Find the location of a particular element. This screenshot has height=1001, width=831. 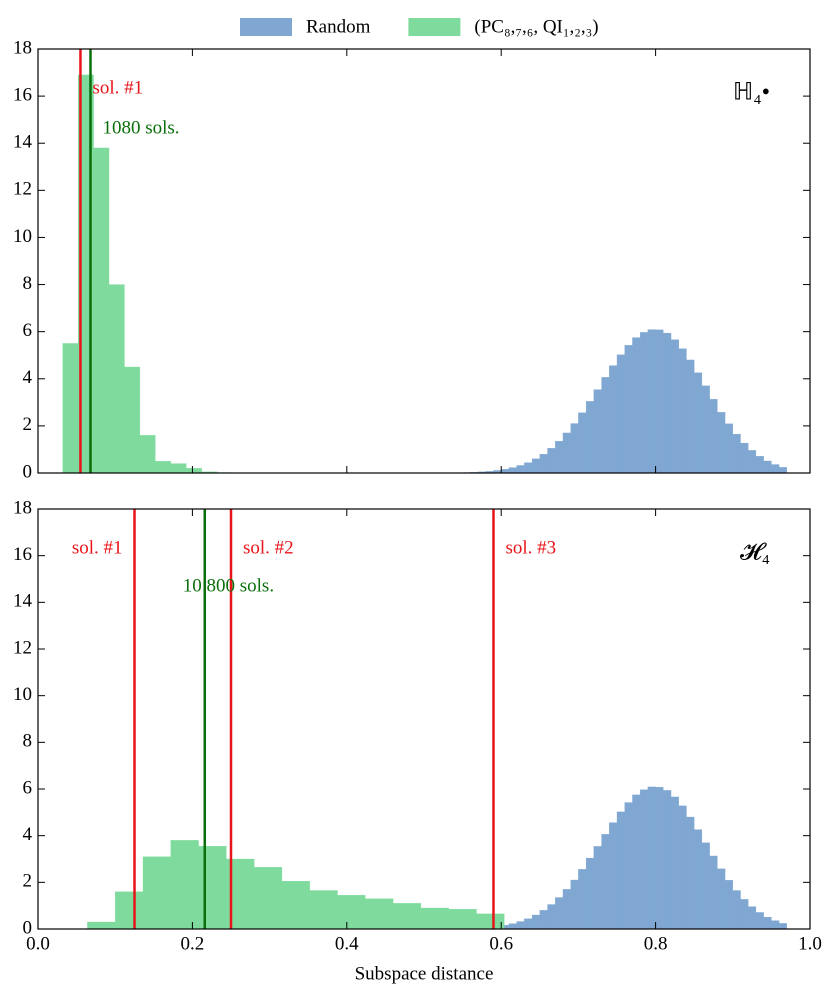

y-tick-label: 18 is located at coordinates (22, 507).